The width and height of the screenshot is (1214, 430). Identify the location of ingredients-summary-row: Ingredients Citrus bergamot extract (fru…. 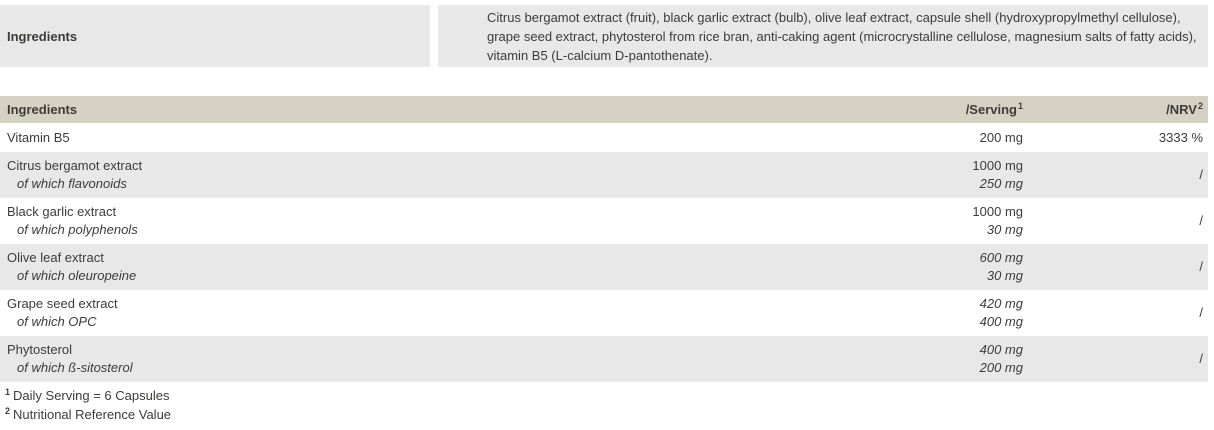
(604, 36).